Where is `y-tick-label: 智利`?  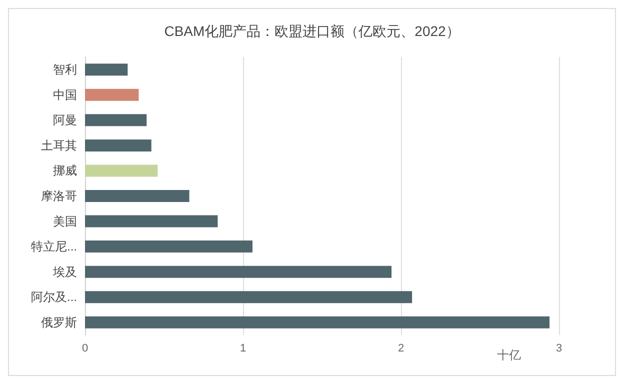 y-tick-label: 智利 is located at coordinates (65, 69).